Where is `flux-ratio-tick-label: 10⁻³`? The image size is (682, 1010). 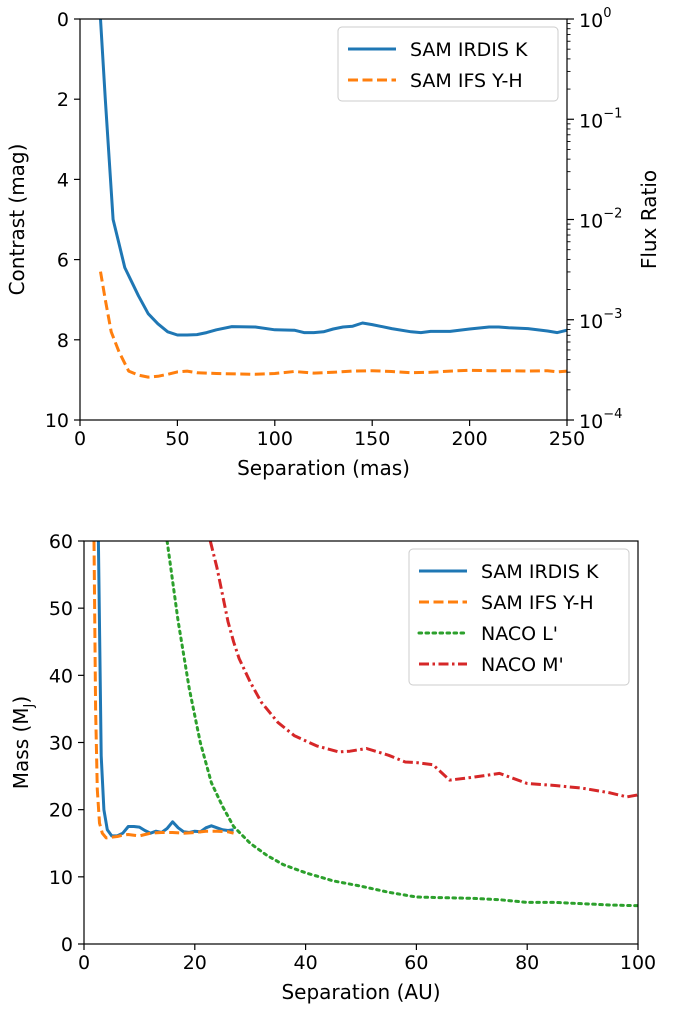
flux-ratio-tick-label: 10⁻³ is located at coordinates (600, 320).